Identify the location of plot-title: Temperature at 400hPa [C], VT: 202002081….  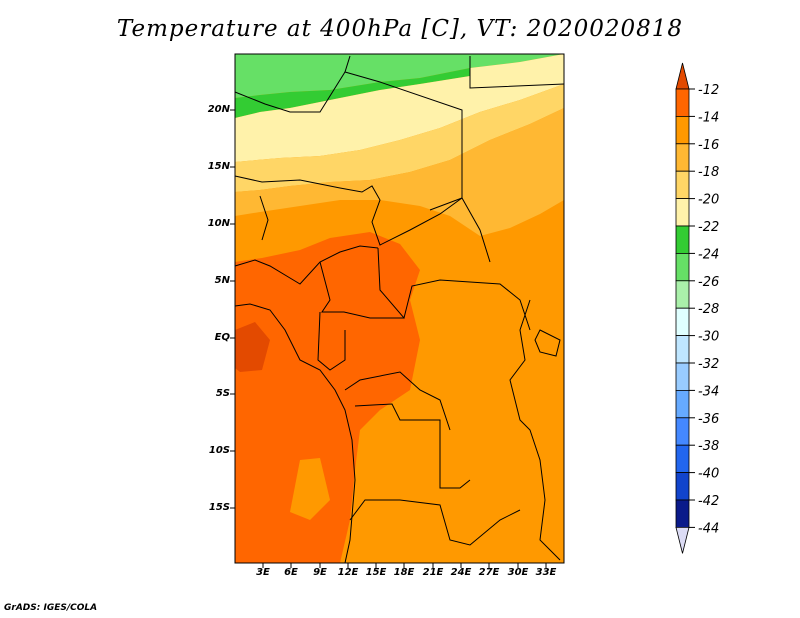
(400, 29).